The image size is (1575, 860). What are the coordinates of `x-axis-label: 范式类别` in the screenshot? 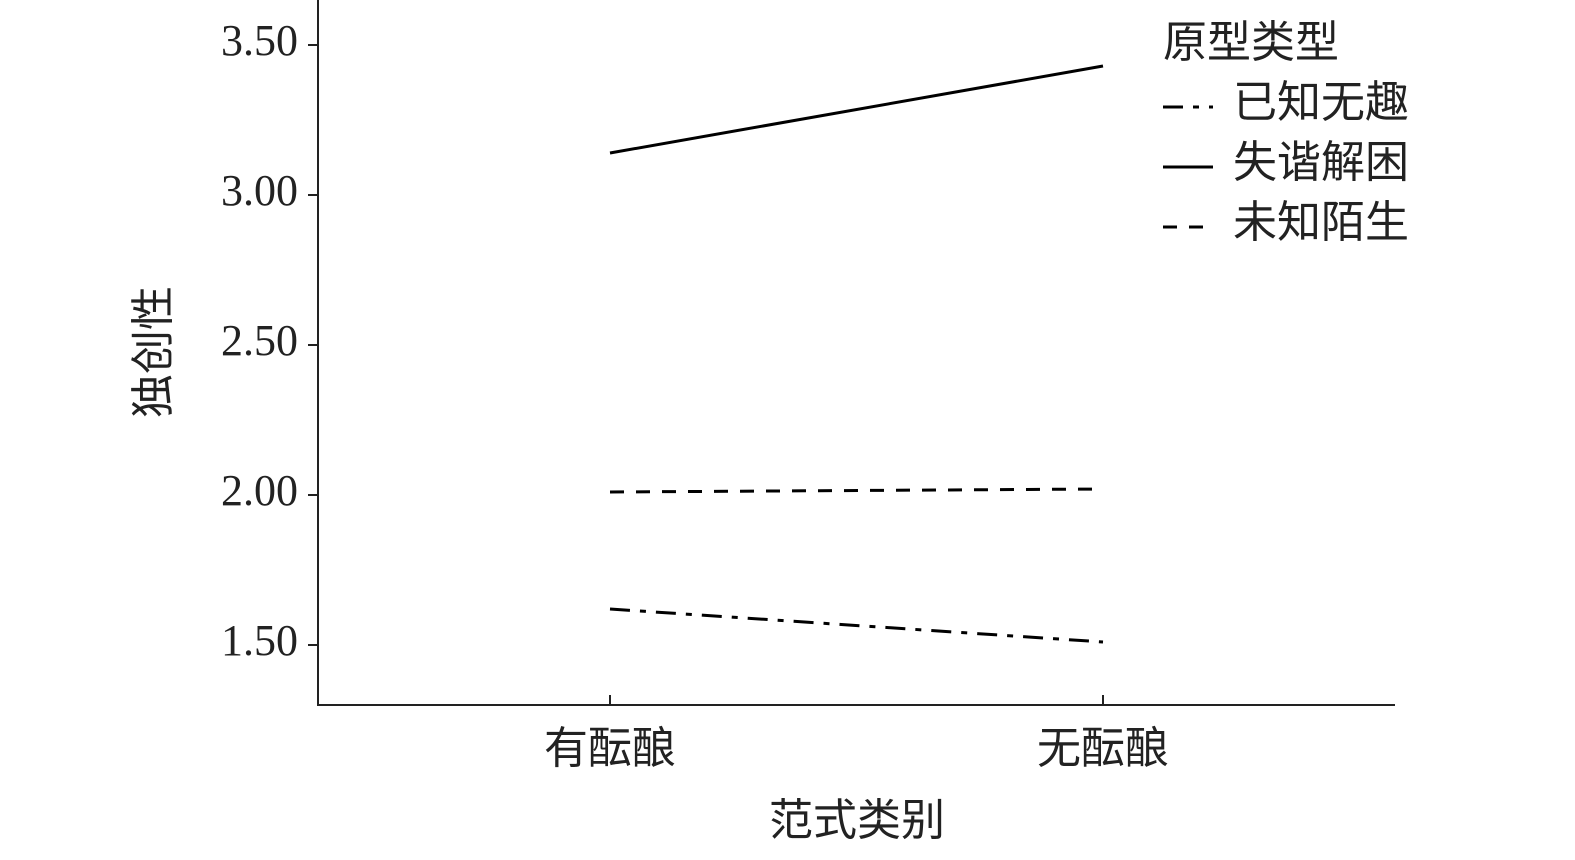 It's located at (857, 820).